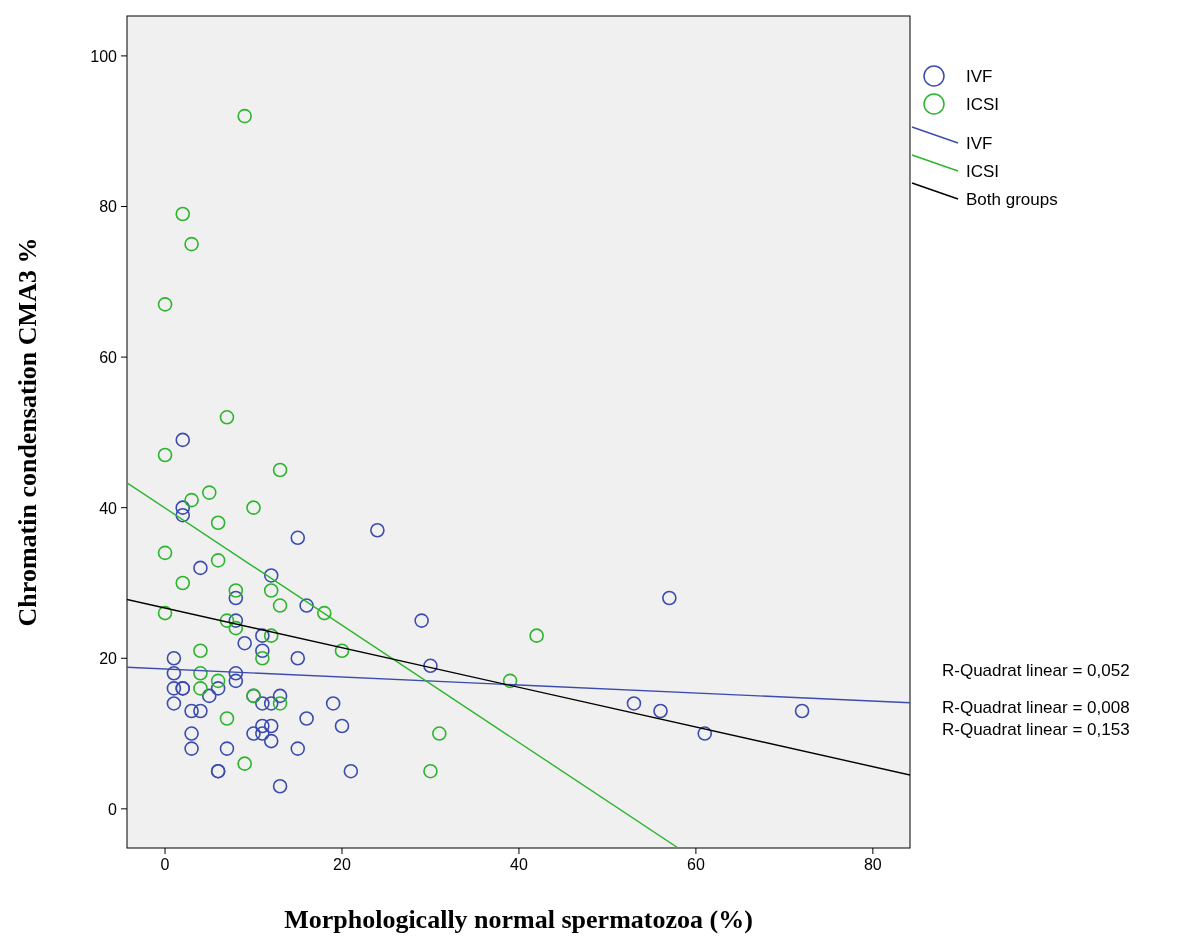 Image resolution: width=1186 pixels, height=936 pixels. I want to click on y-tick-label: 60, so click(108, 358).